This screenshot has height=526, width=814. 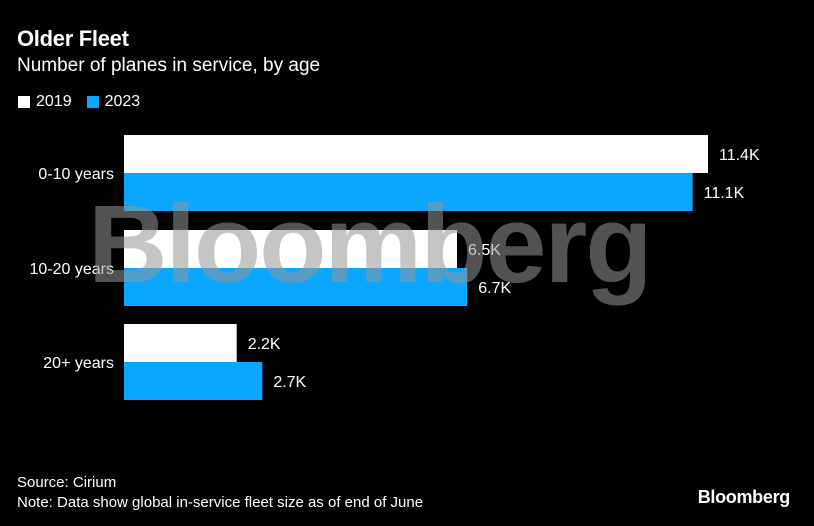 I want to click on value-label: 2.2K, so click(x=264, y=344).